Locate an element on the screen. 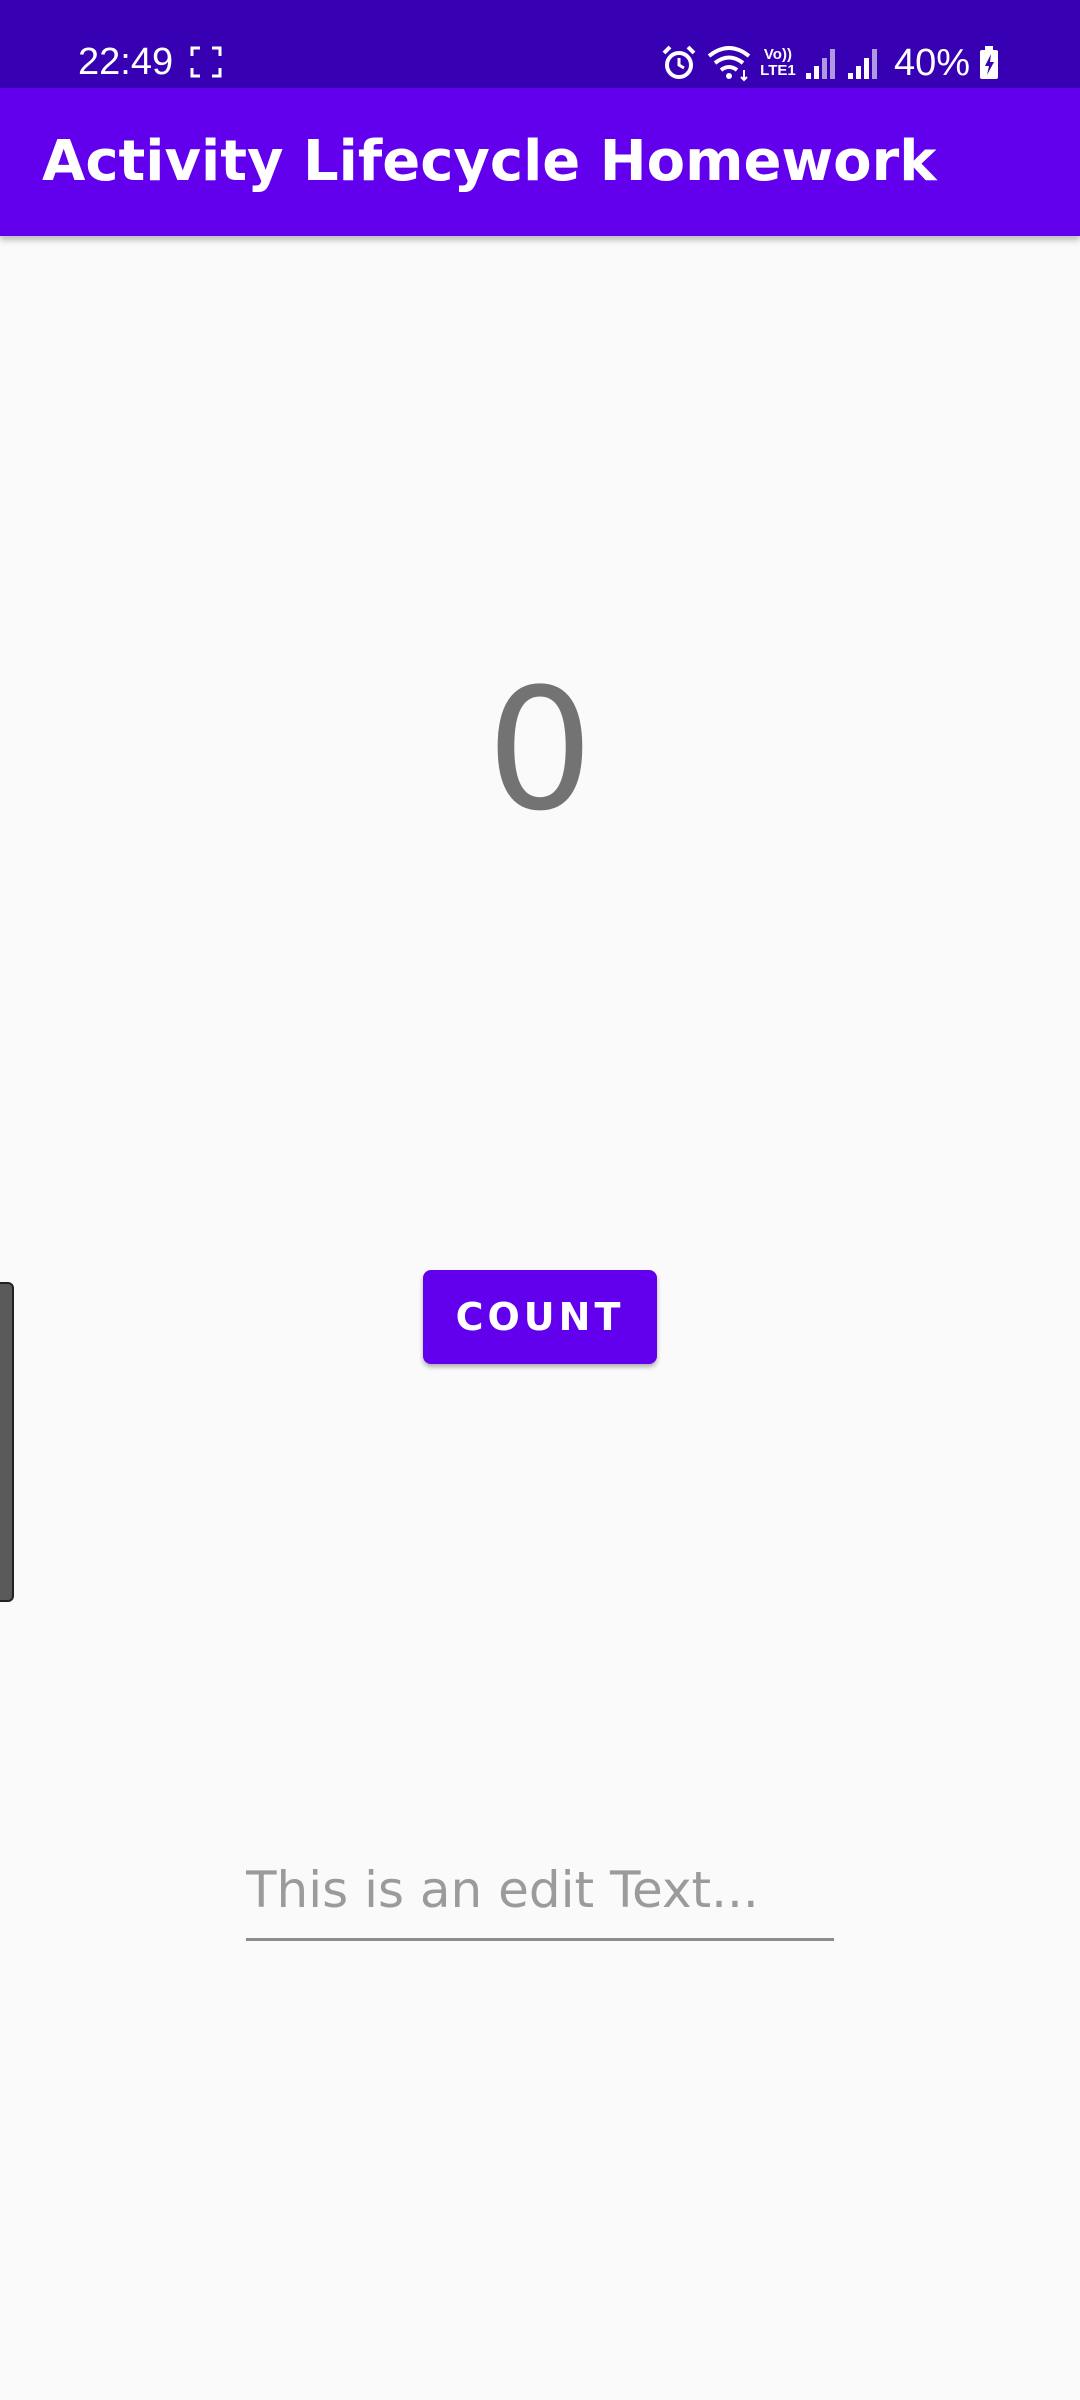 This screenshot has width=1080, height=2400. wifi-icon is located at coordinates (729, 63).